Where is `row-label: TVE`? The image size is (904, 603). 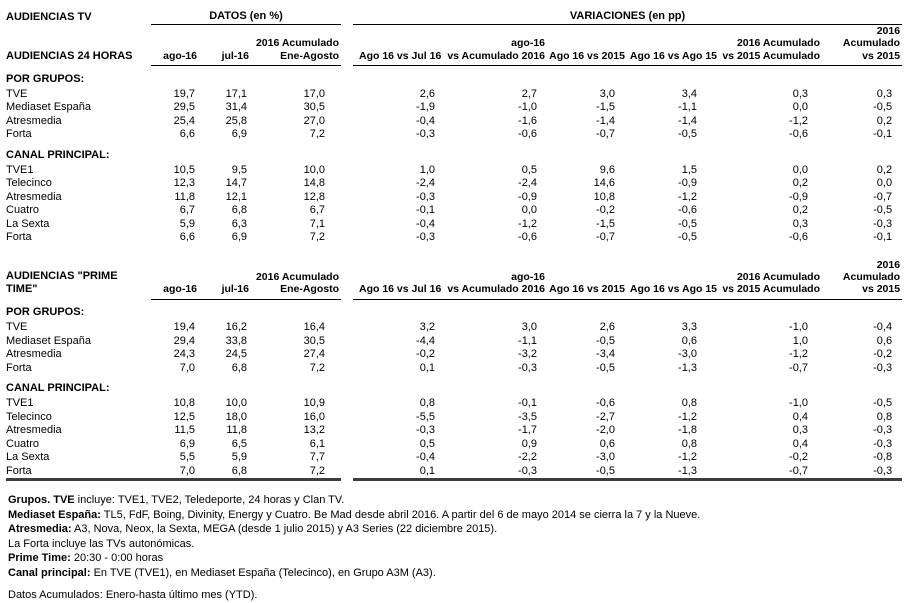 row-label: TVE is located at coordinates (17, 327).